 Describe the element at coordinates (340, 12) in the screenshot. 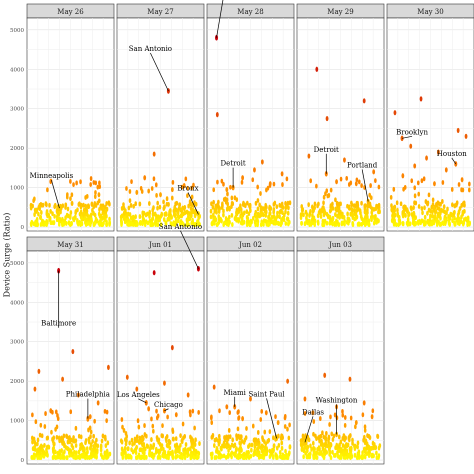

I see `facet-title: May 29` at that location.